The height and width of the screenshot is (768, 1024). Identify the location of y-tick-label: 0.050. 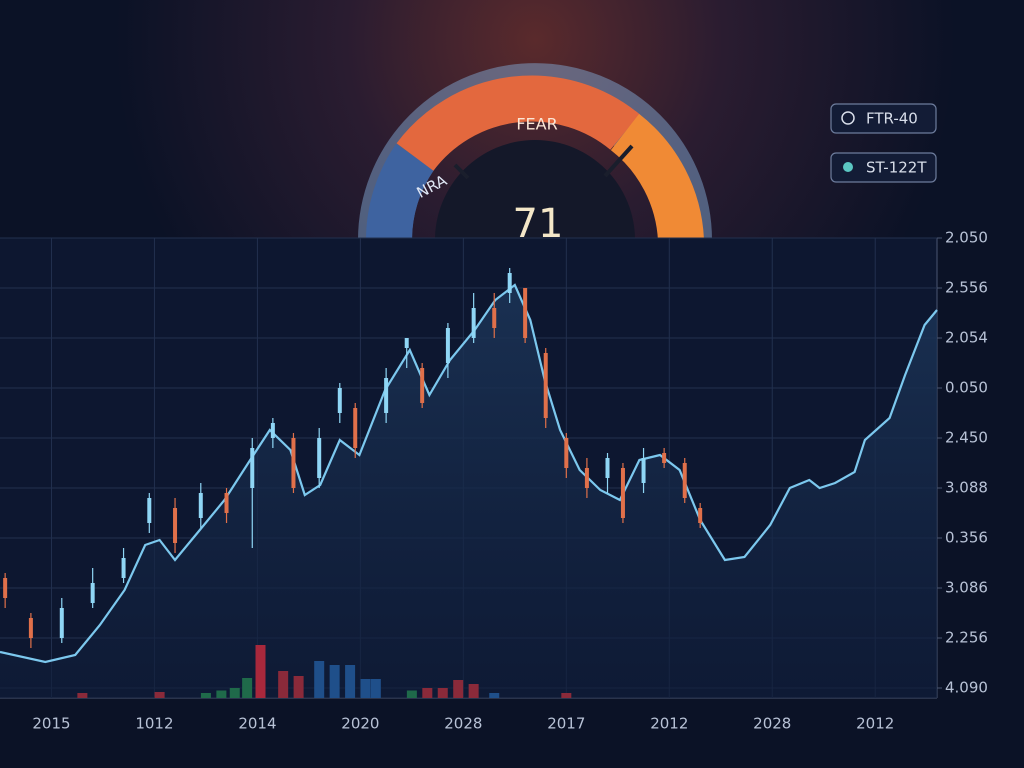
(966, 388).